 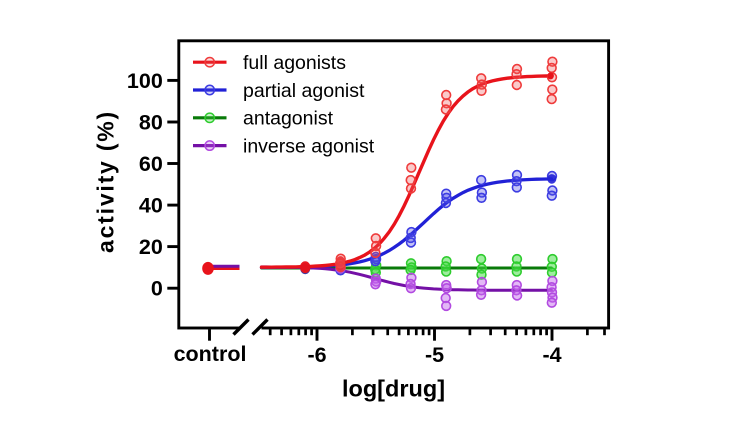 I want to click on svg-text: full agonists, so click(x=294, y=63).